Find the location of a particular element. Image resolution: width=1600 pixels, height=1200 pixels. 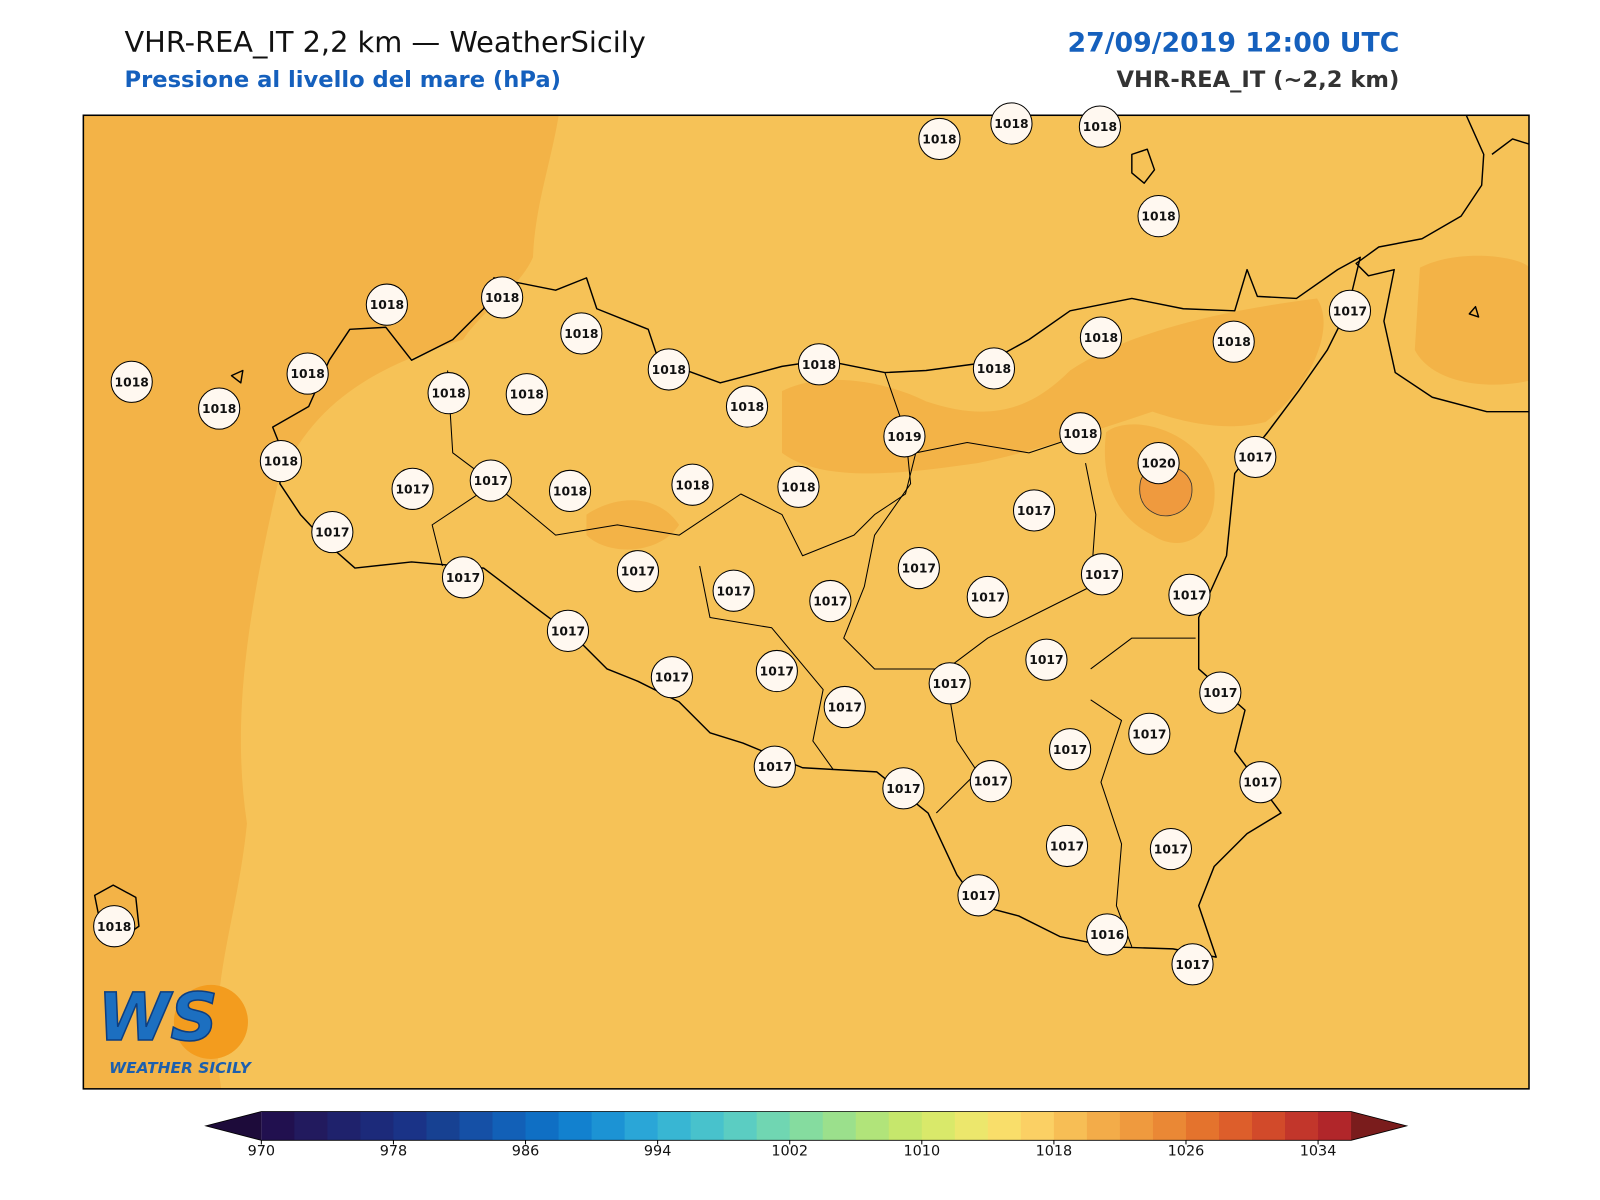

colorbar-tick-label: 978 is located at coordinates (393, 1152).